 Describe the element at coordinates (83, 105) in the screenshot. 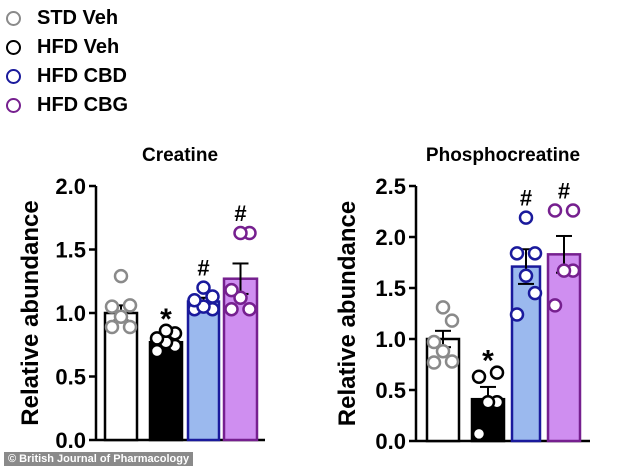

I see `legend-label: HFD CBG` at that location.